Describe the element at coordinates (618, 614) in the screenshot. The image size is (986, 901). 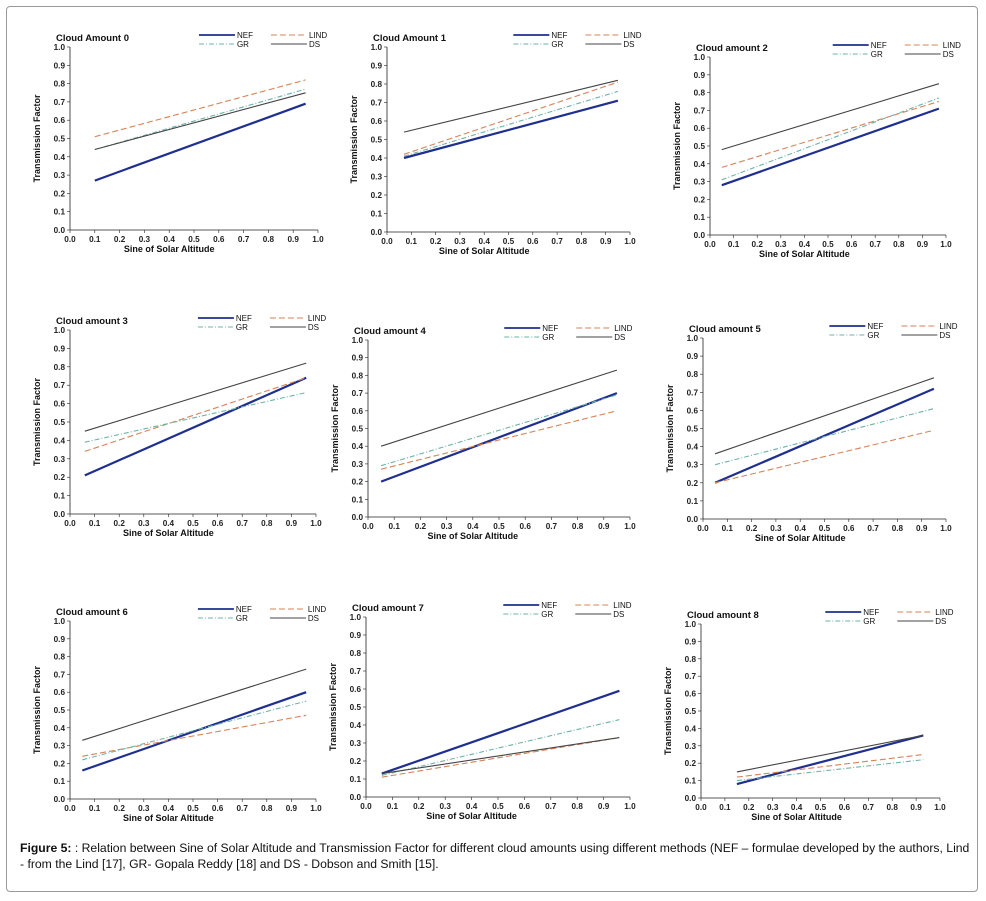
I see `legend-label-ds: DS` at that location.